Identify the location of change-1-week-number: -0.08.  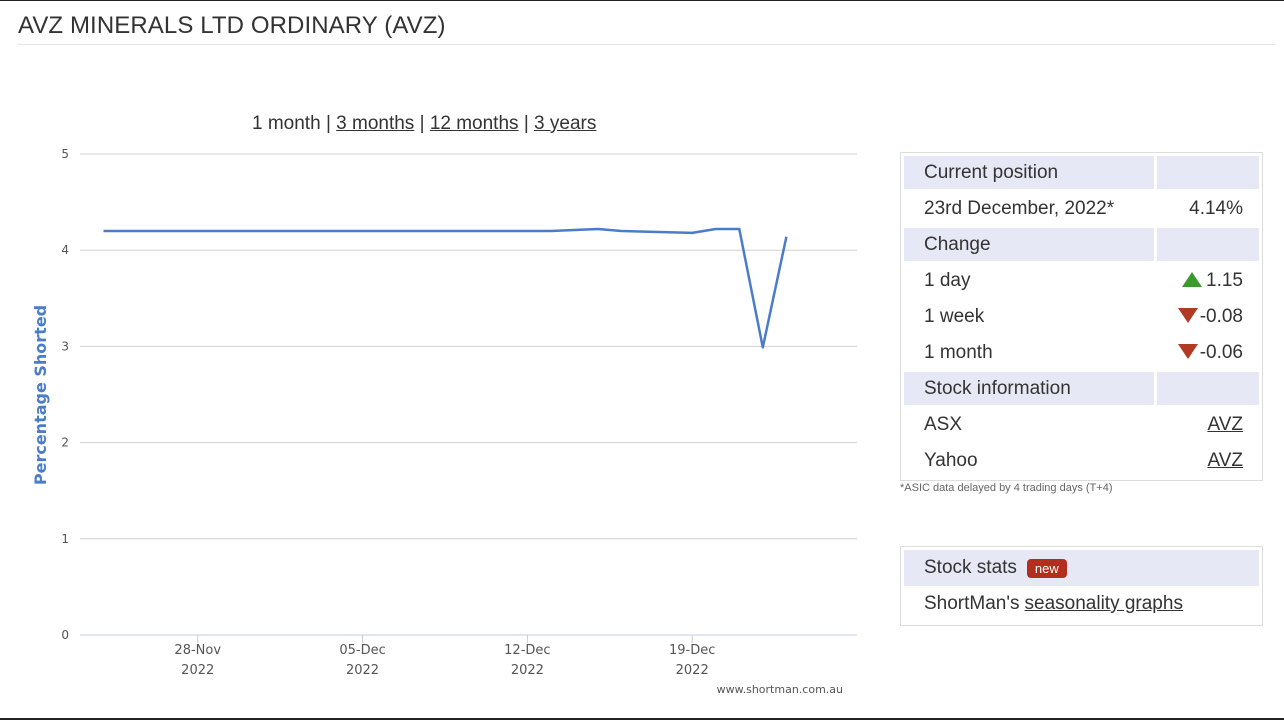
(1221, 316).